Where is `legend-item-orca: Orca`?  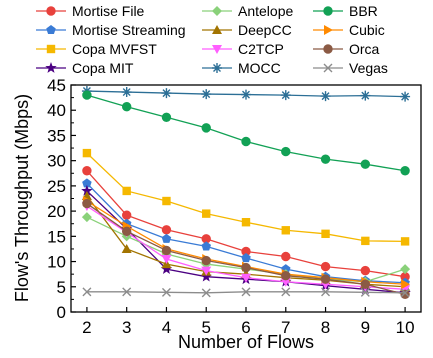 legend-item-orca: Orca is located at coordinates (346, 49).